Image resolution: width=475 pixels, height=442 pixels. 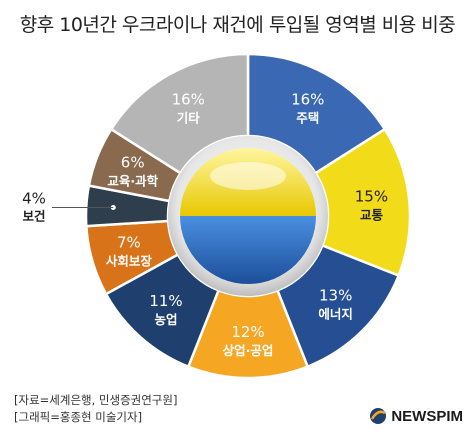 I want to click on slice-label: 기타, so click(x=189, y=117).